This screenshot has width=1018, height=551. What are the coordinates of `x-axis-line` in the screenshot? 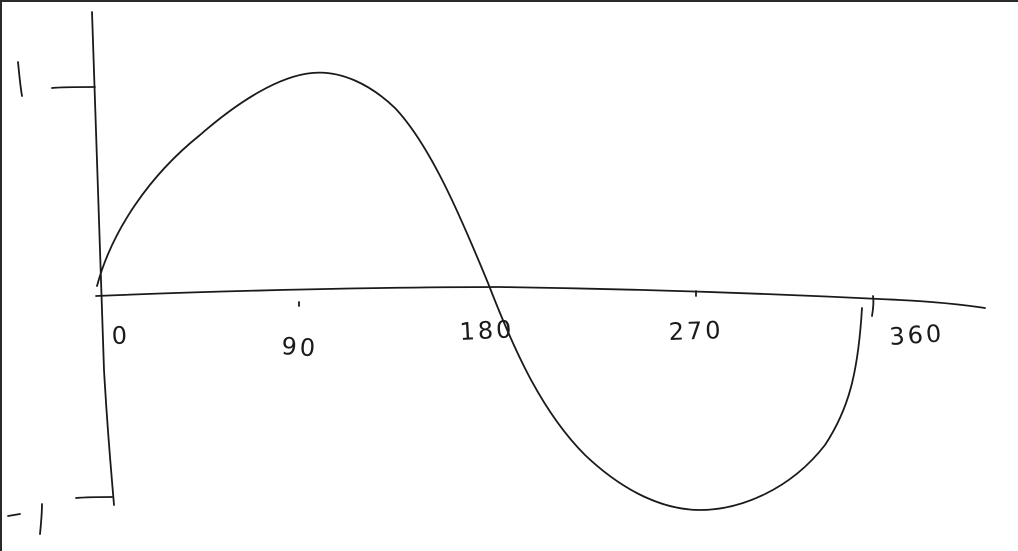 It's located at (540, 297).